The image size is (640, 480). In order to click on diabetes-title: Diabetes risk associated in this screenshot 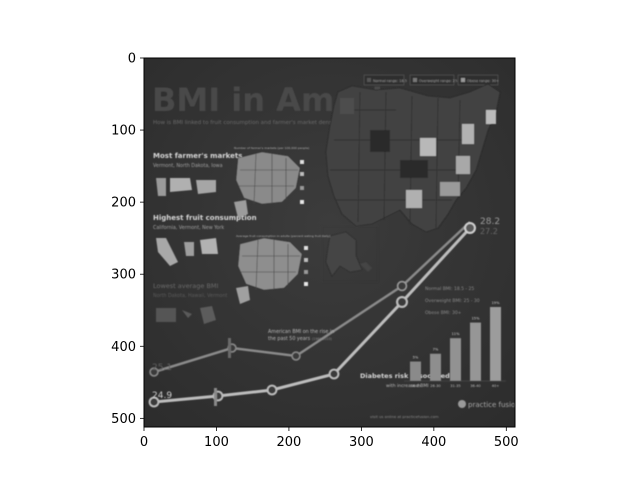, I will do `click(405, 376)`.